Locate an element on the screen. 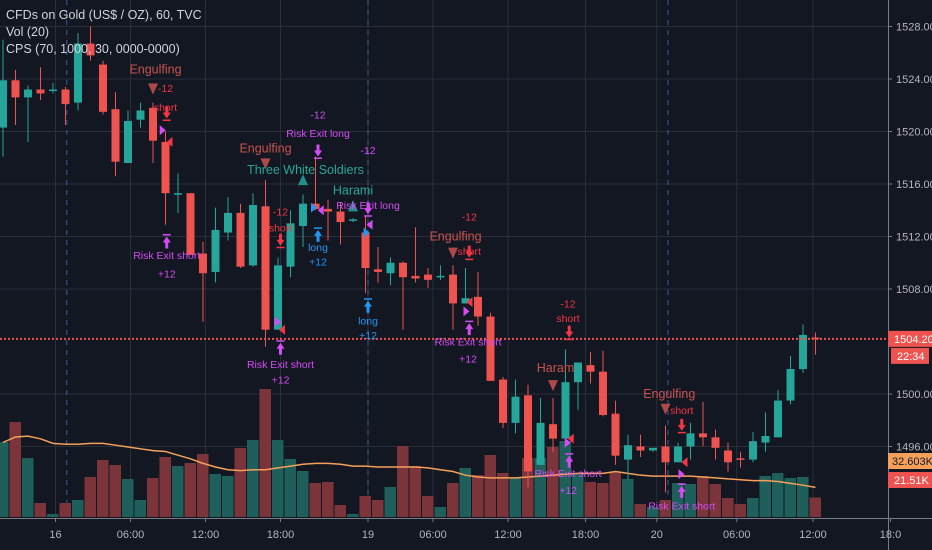  time-tick-label: 06:00 is located at coordinates (433, 535).